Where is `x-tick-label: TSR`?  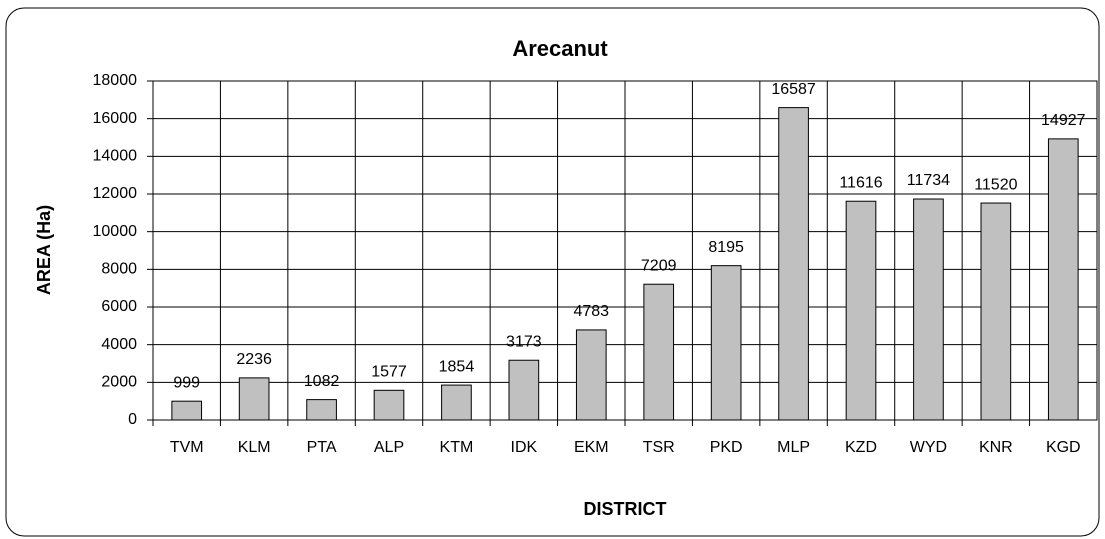
x-tick-label: TSR is located at coordinates (659, 447).